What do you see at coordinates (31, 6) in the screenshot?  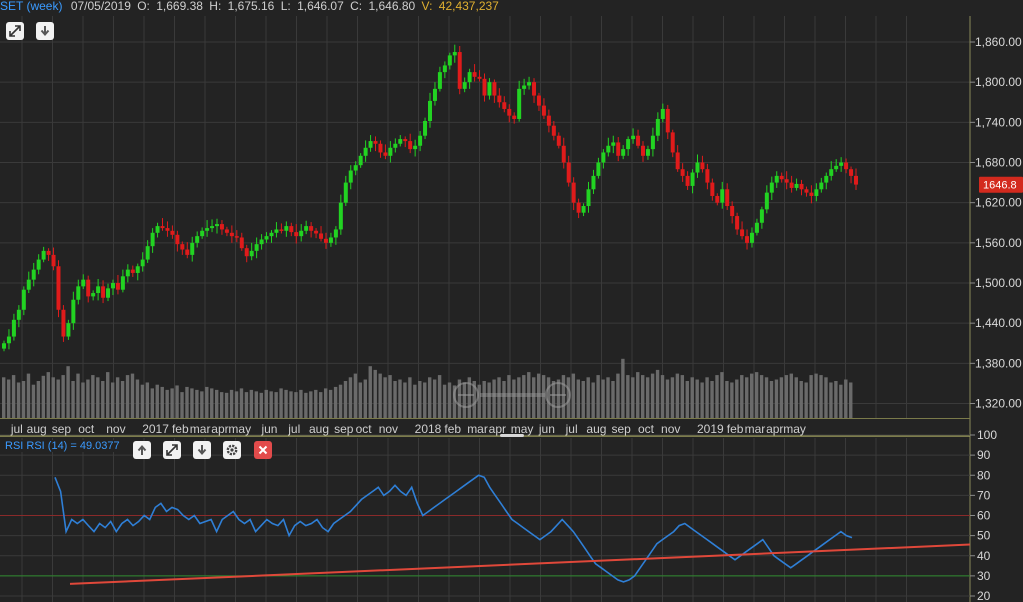 I see `ticker-label: SET (week)` at bounding box center [31, 6].